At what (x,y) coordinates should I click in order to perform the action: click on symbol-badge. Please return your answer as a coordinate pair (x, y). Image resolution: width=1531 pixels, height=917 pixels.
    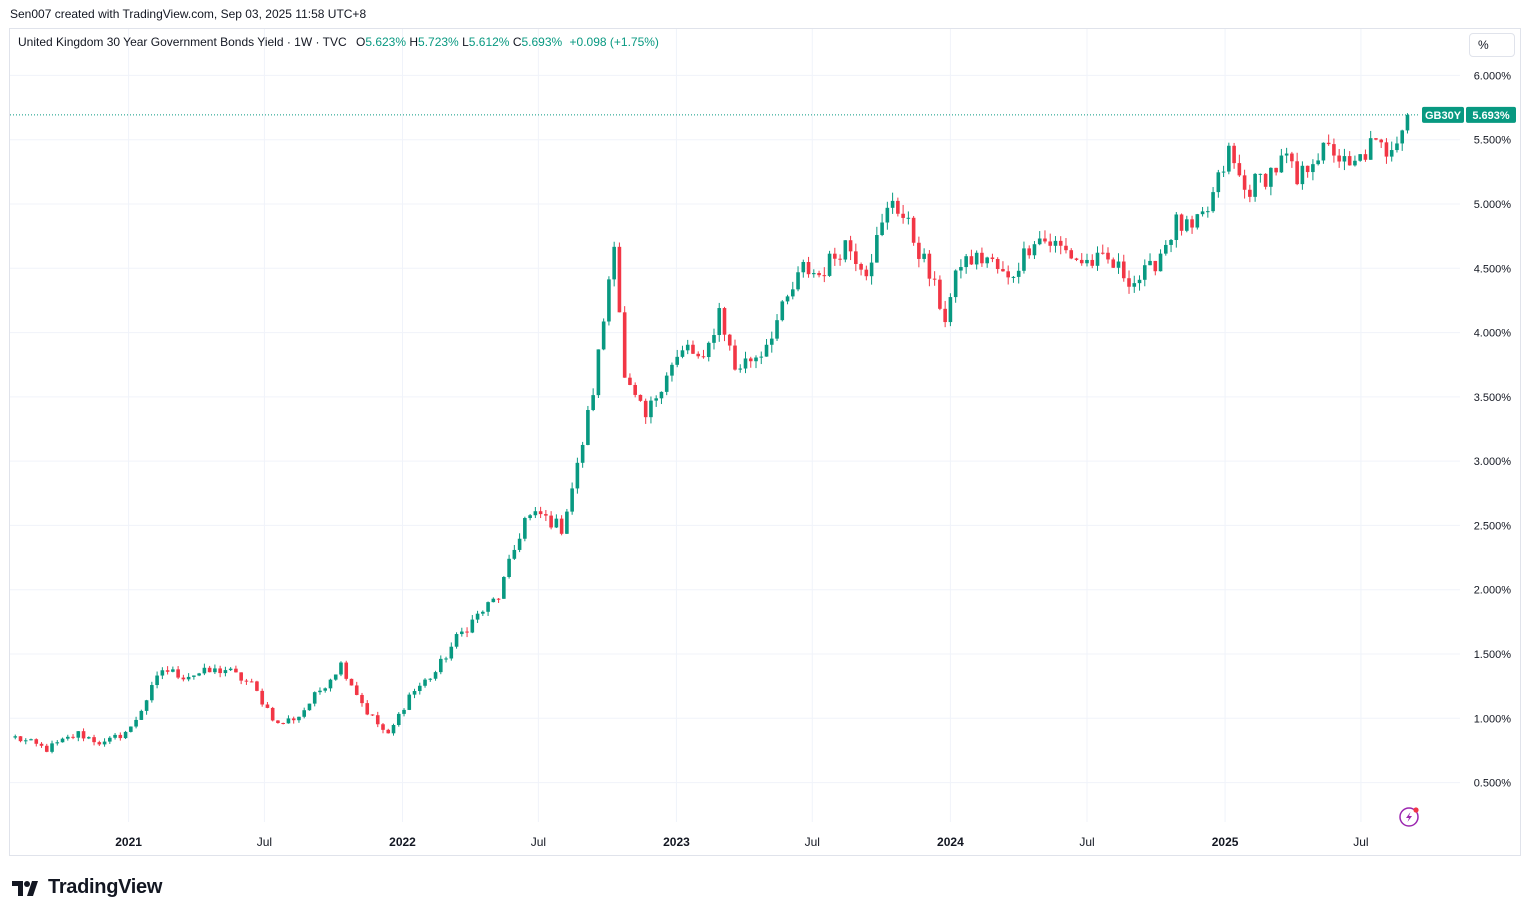
    Looking at the image, I should click on (1443, 114).